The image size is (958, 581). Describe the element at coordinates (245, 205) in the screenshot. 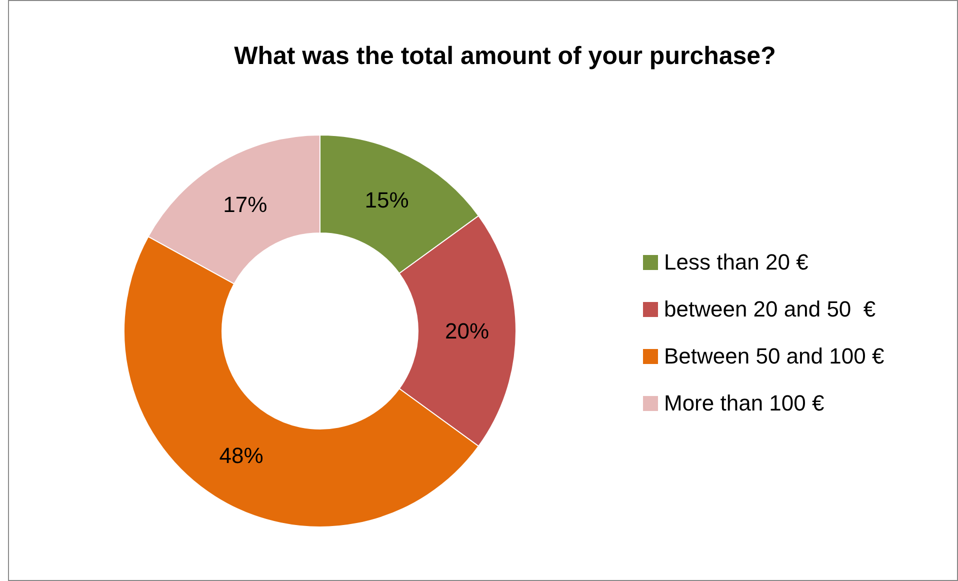

I see `data-label: 17%` at that location.